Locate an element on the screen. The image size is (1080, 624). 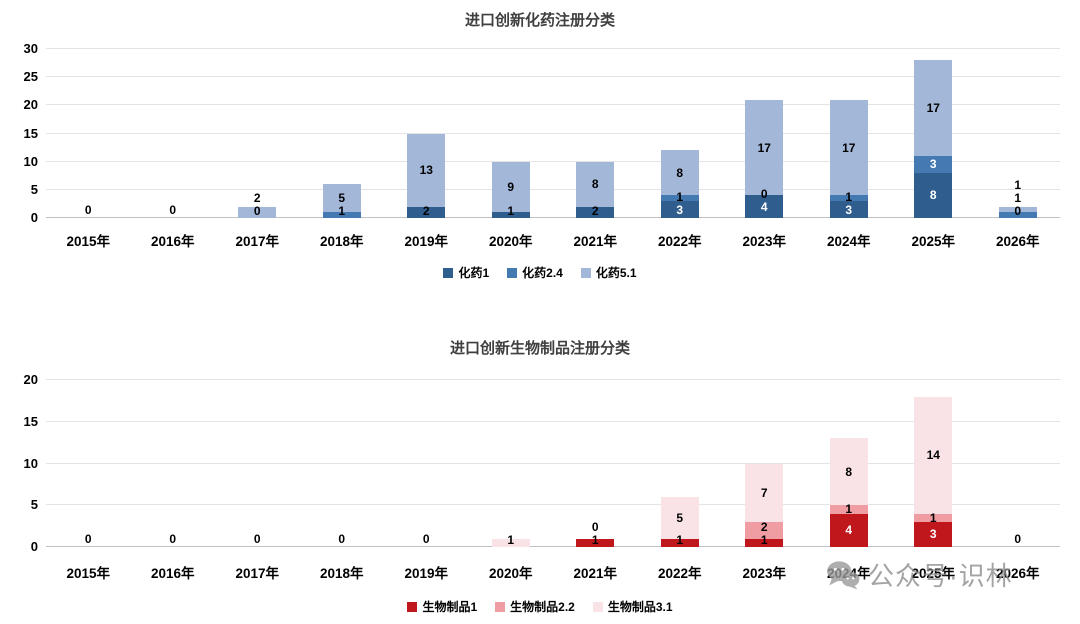
legend-item: 生物制品3.1 is located at coordinates (632, 606).